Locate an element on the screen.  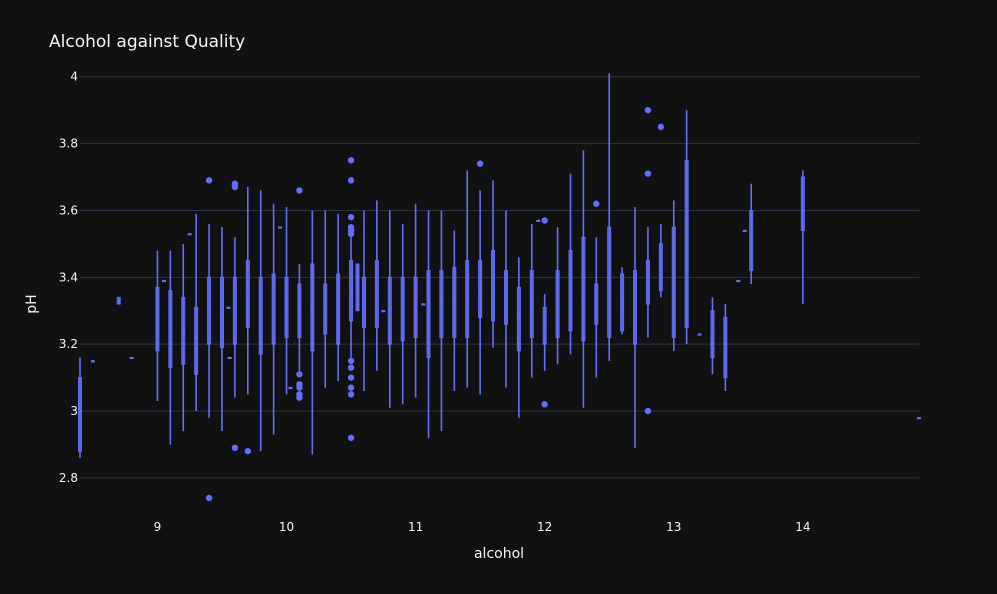
box-x-11.3 is located at coordinates (454, 310).